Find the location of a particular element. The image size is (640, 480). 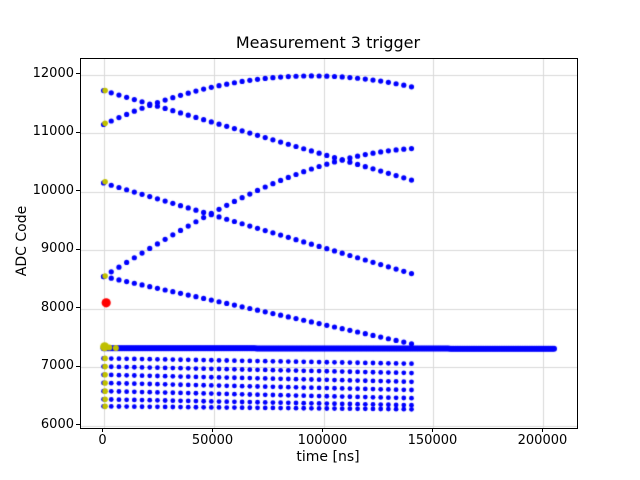

x-tick-label: 200000 is located at coordinates (542, 440).